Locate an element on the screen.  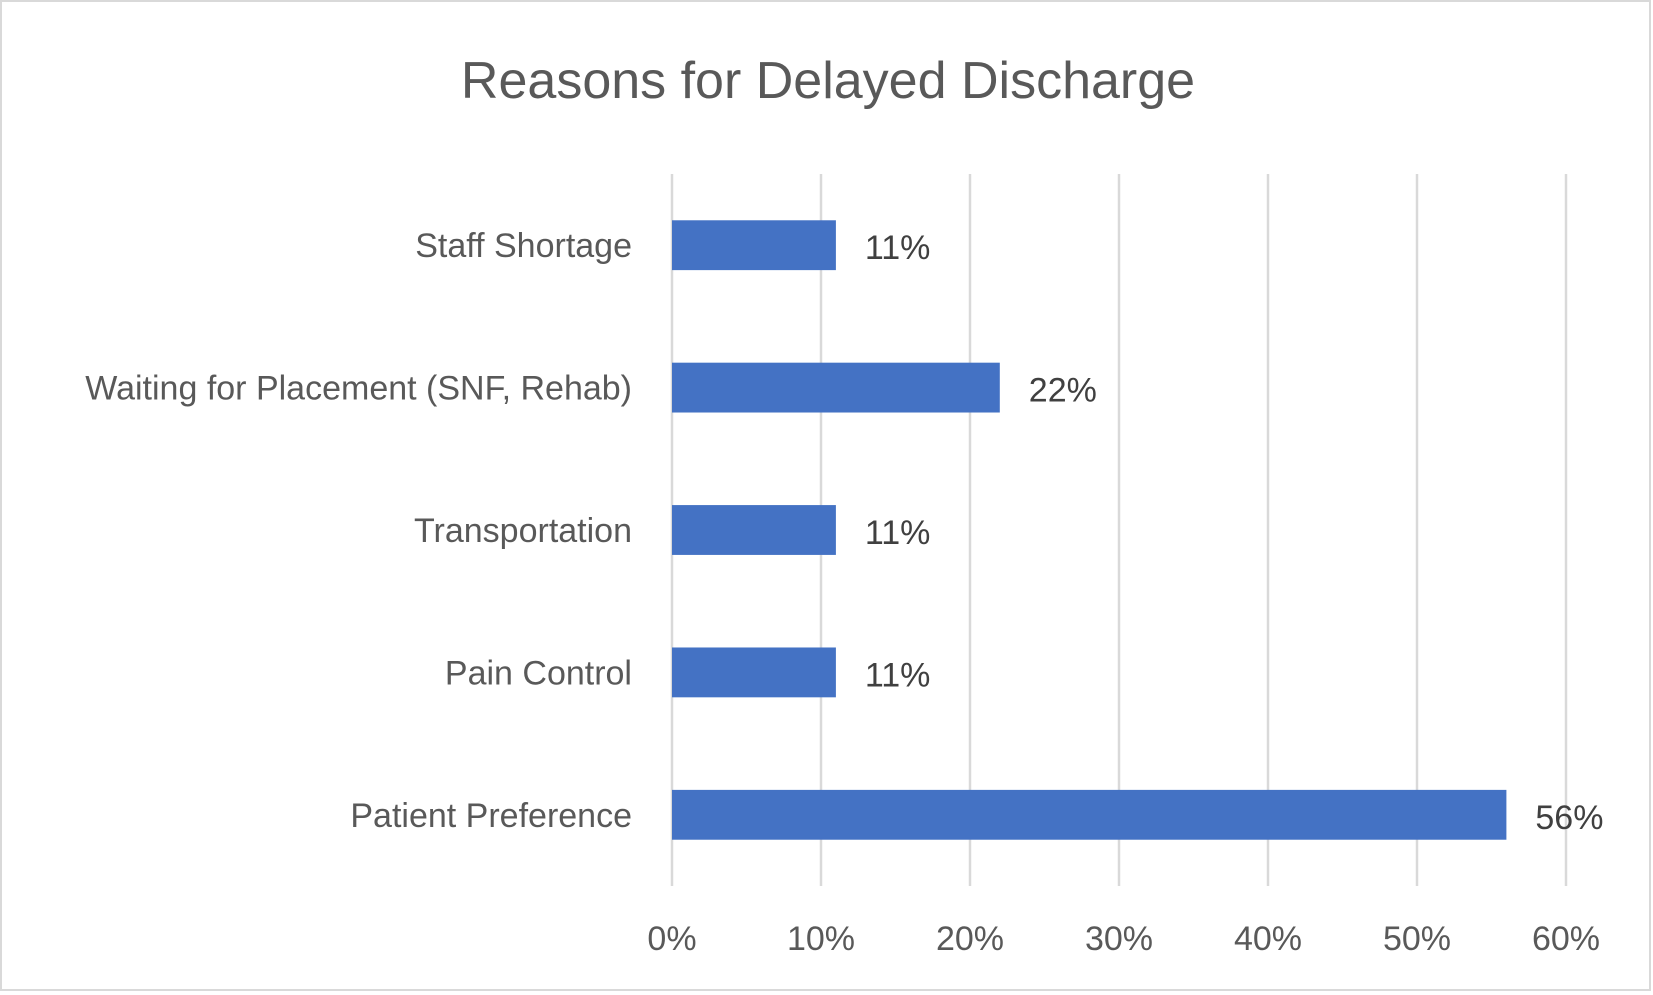
data-label: 22% is located at coordinates (1063, 391).